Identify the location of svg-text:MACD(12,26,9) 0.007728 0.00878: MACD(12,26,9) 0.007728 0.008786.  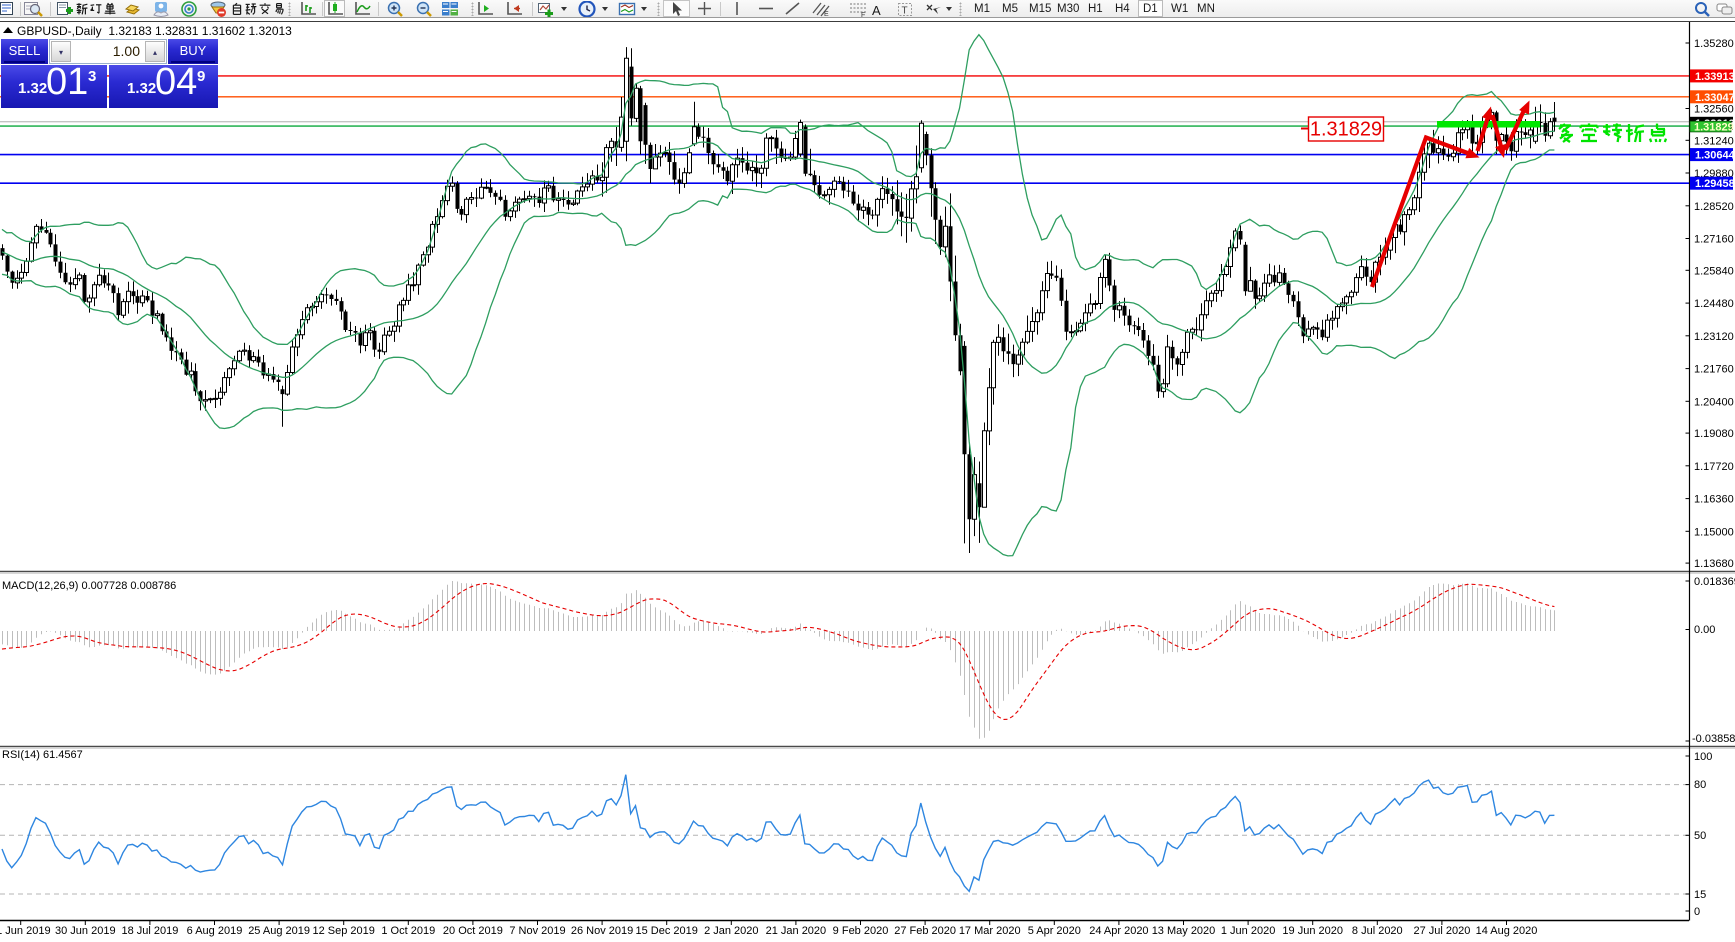
(89, 586).